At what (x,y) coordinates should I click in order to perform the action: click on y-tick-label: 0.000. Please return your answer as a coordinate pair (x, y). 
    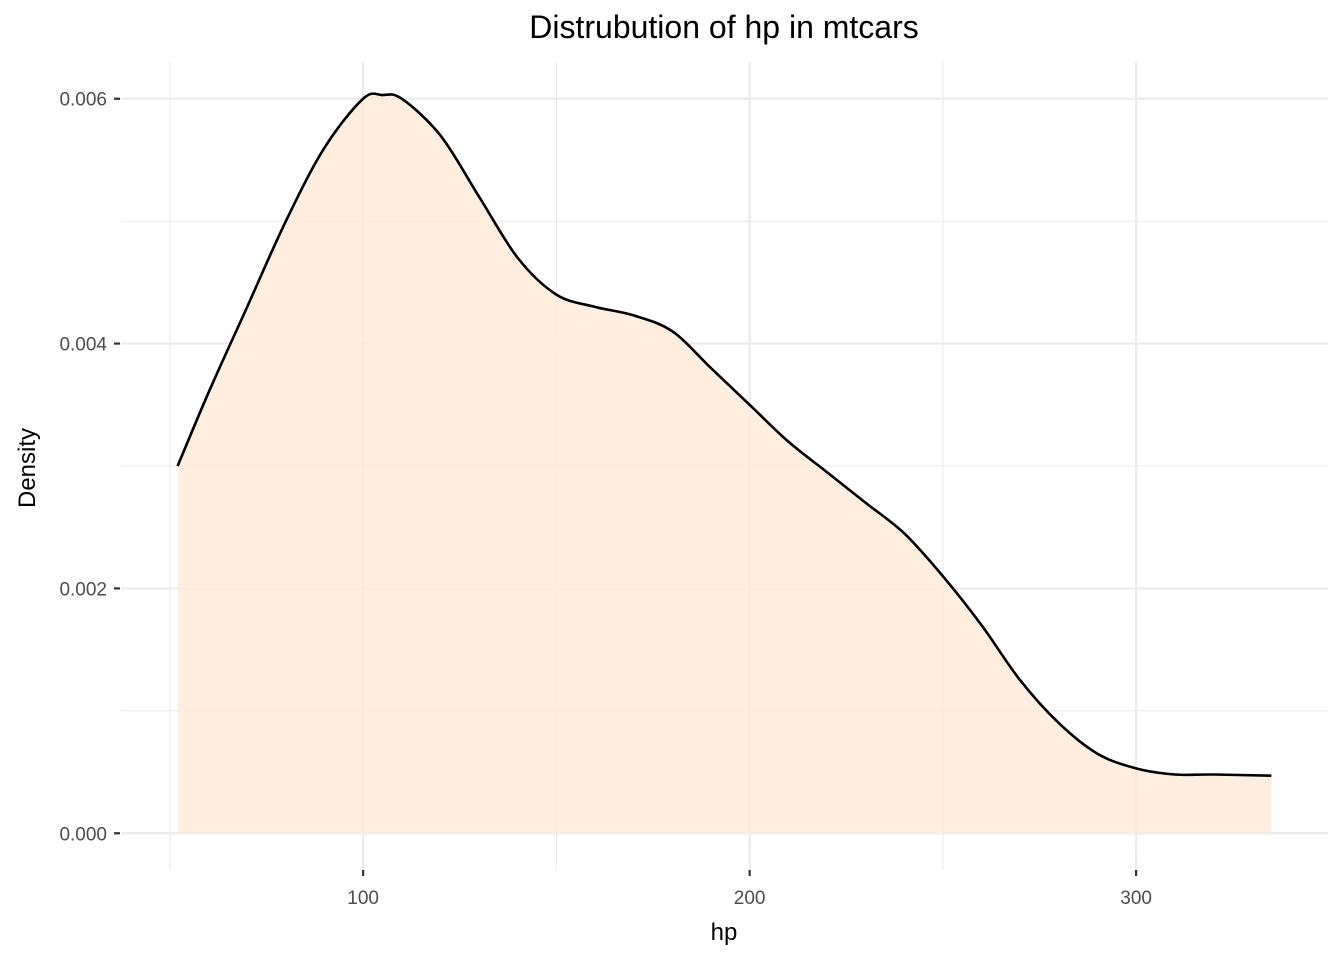
    Looking at the image, I should click on (83, 834).